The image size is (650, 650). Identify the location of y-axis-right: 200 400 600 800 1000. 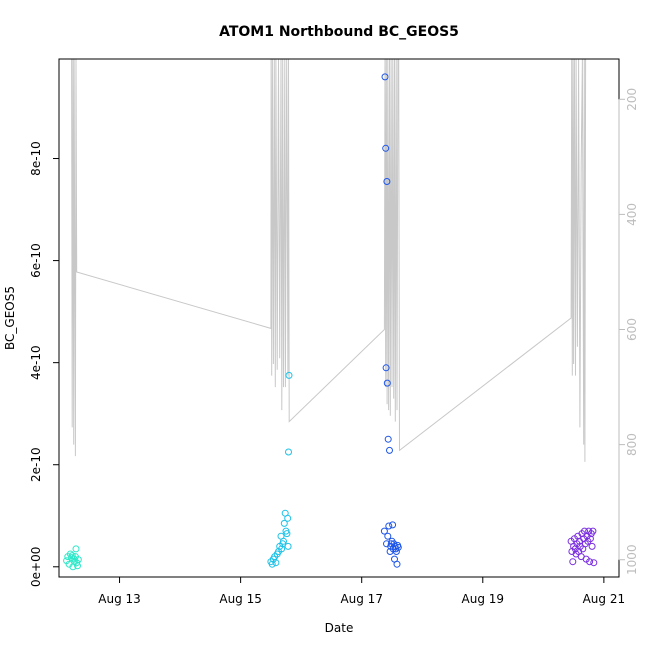
(628, 331).